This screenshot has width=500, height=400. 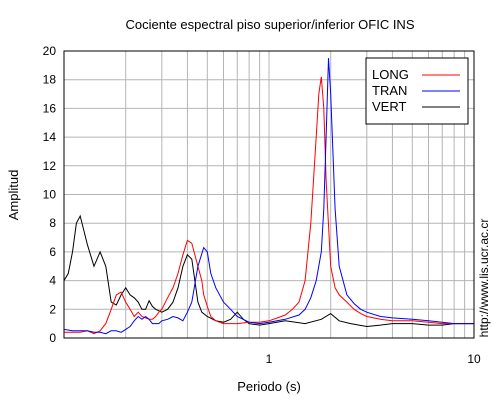 I want to click on y-axis-label: Amplitud, so click(x=13, y=195).